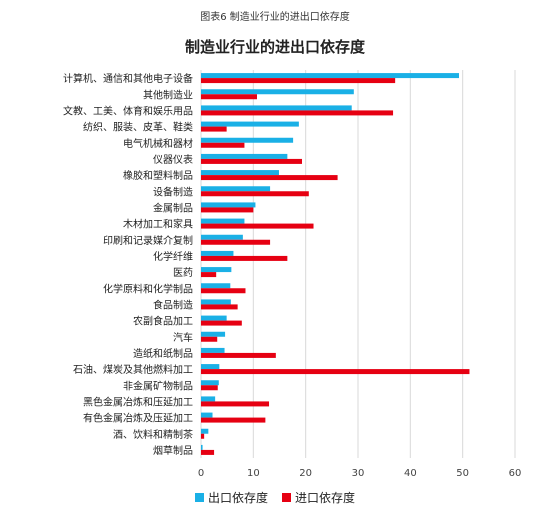 The image size is (550, 513). Describe the element at coordinates (173, 304) in the screenshot. I see `category-label: 食品制造` at that location.